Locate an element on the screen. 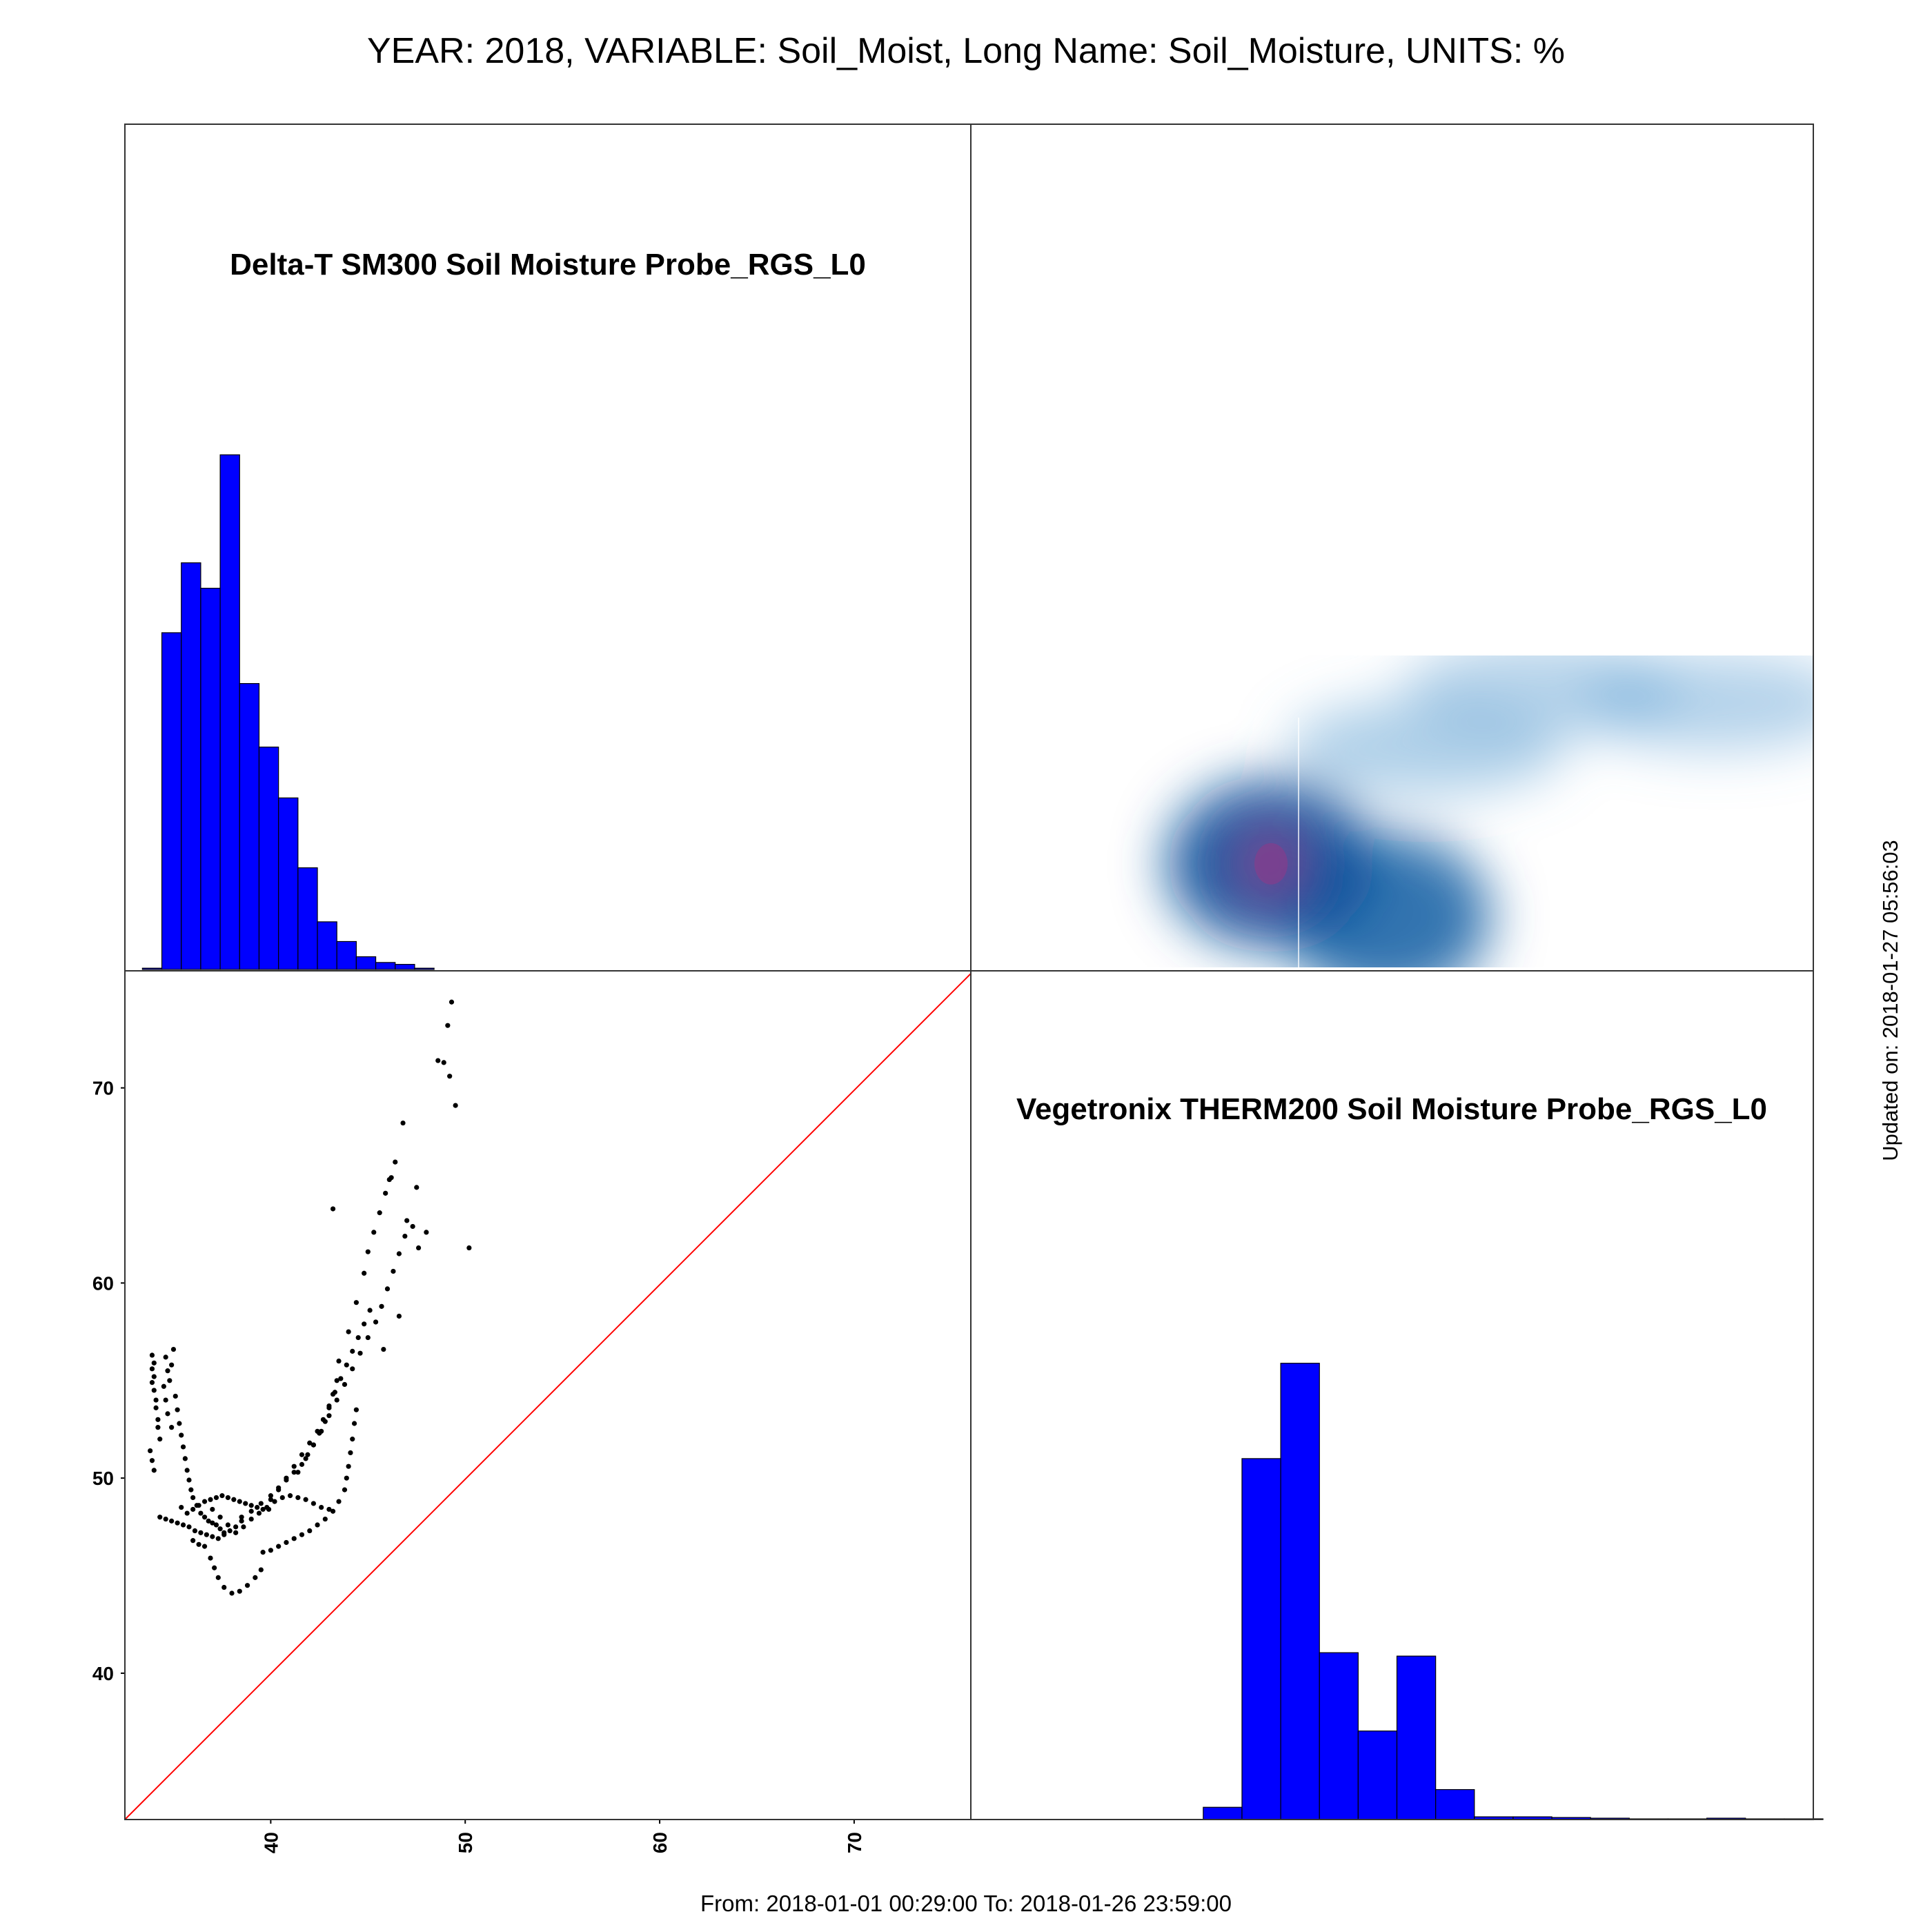 The image size is (1932, 1932). x-tick-label: 70 is located at coordinates (854, 1842).